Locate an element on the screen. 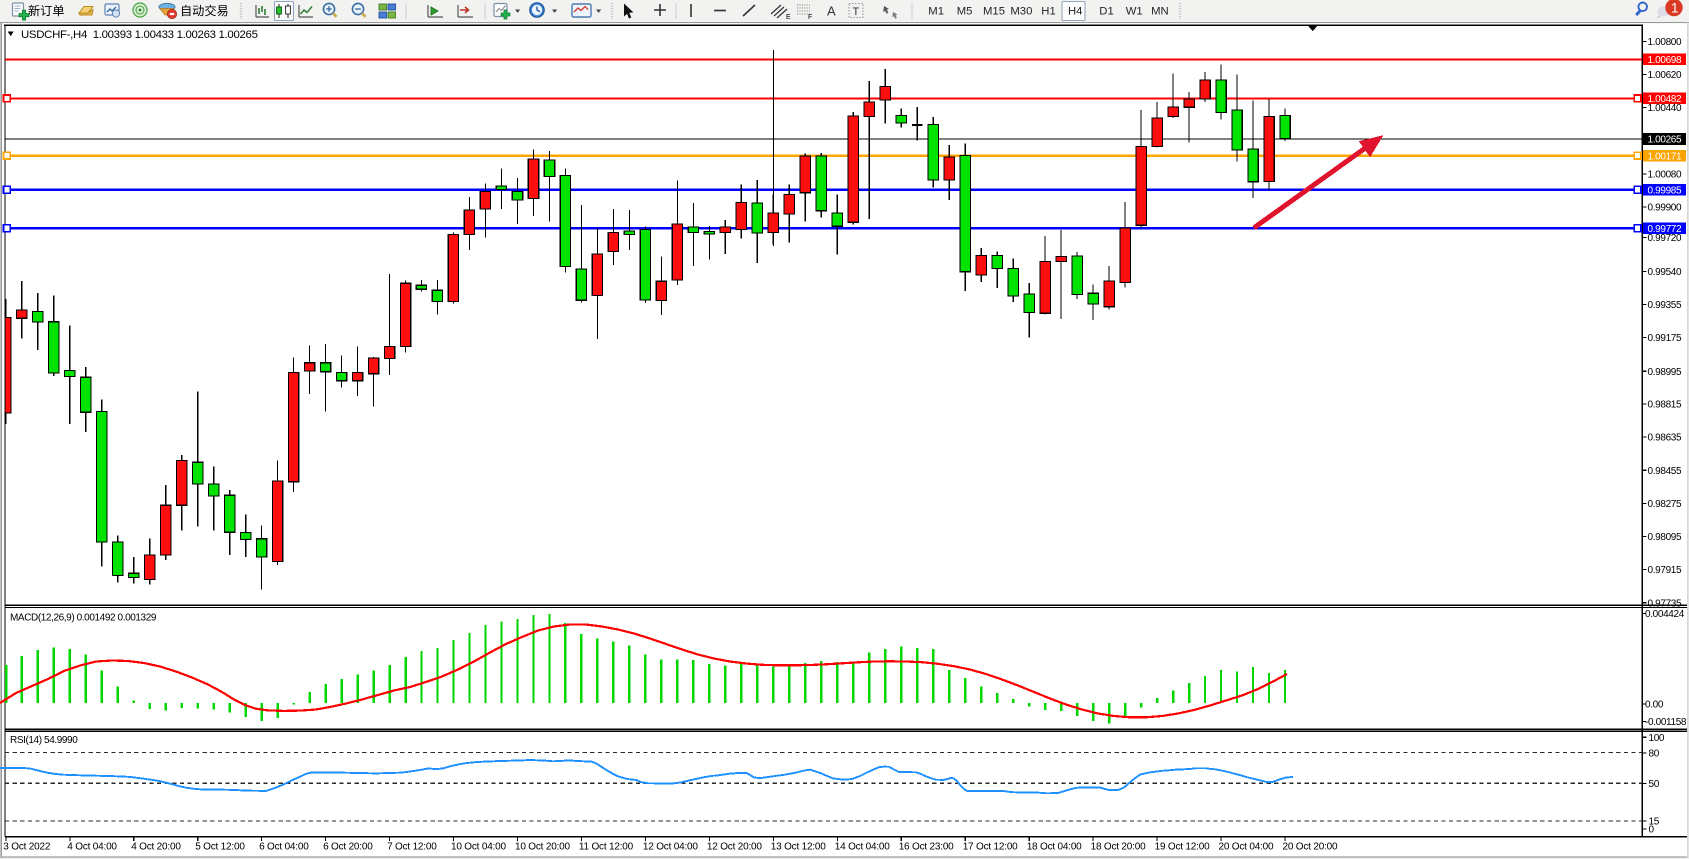 The height and width of the screenshot is (859, 1689). svg-text: 0.99355 is located at coordinates (1665, 305).